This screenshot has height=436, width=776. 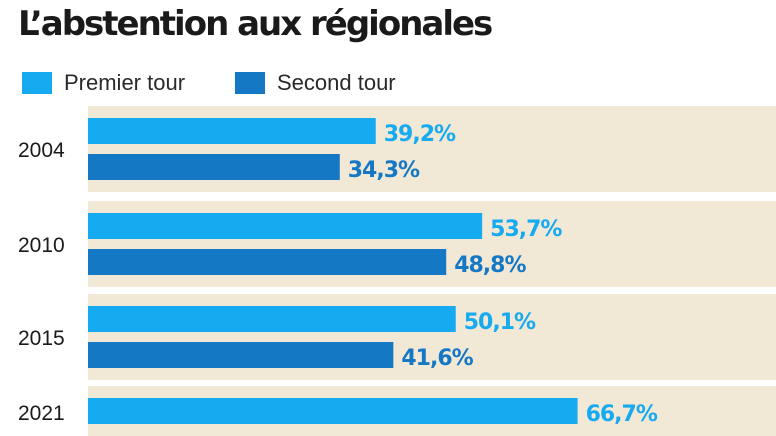 I want to click on value-label-second-2004: 34,3%, so click(x=384, y=170).